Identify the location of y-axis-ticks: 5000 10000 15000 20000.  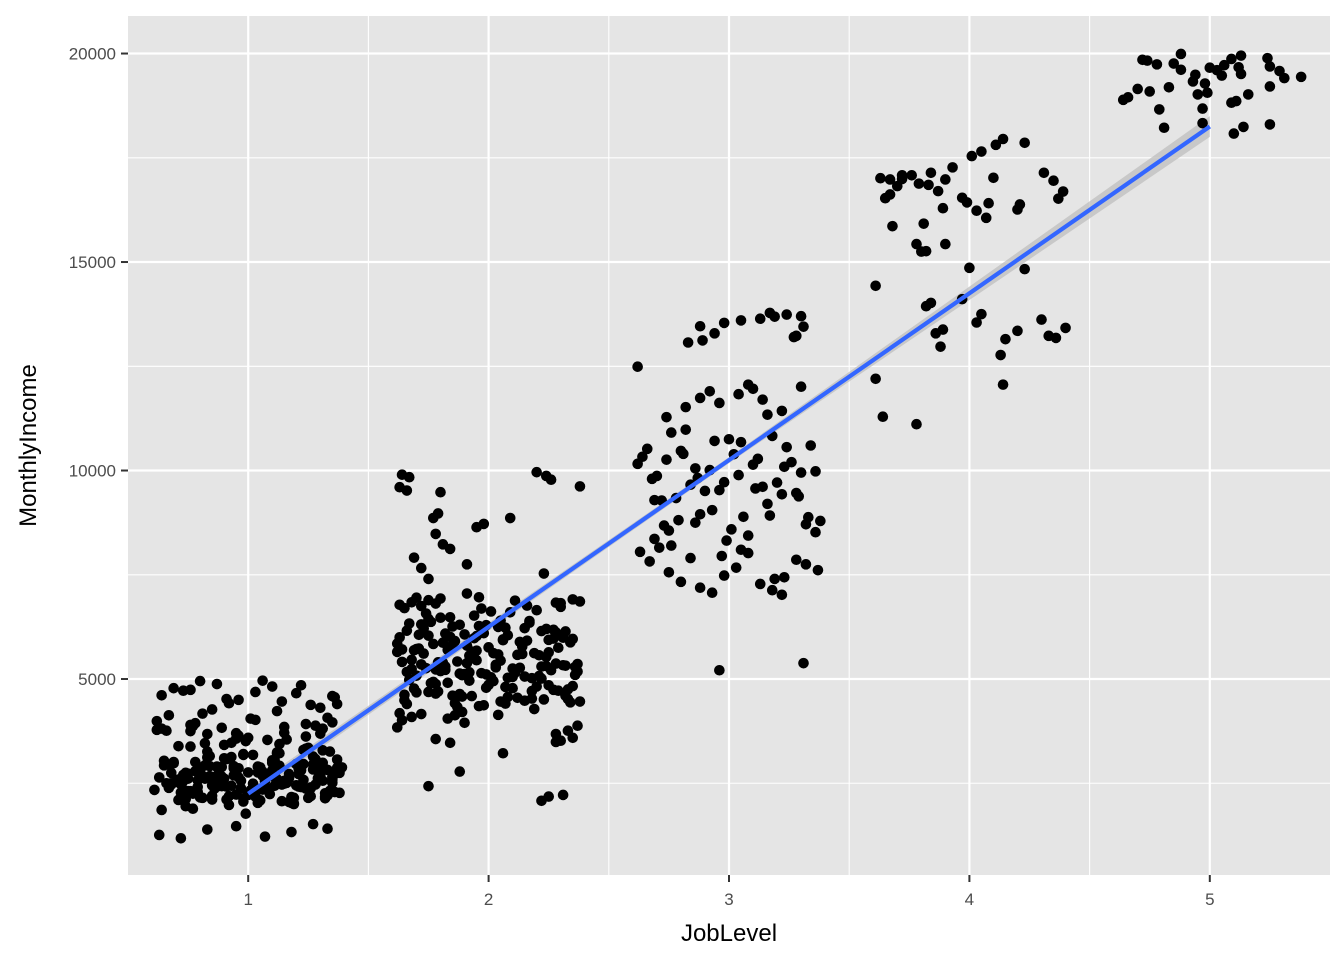
(98, 367).